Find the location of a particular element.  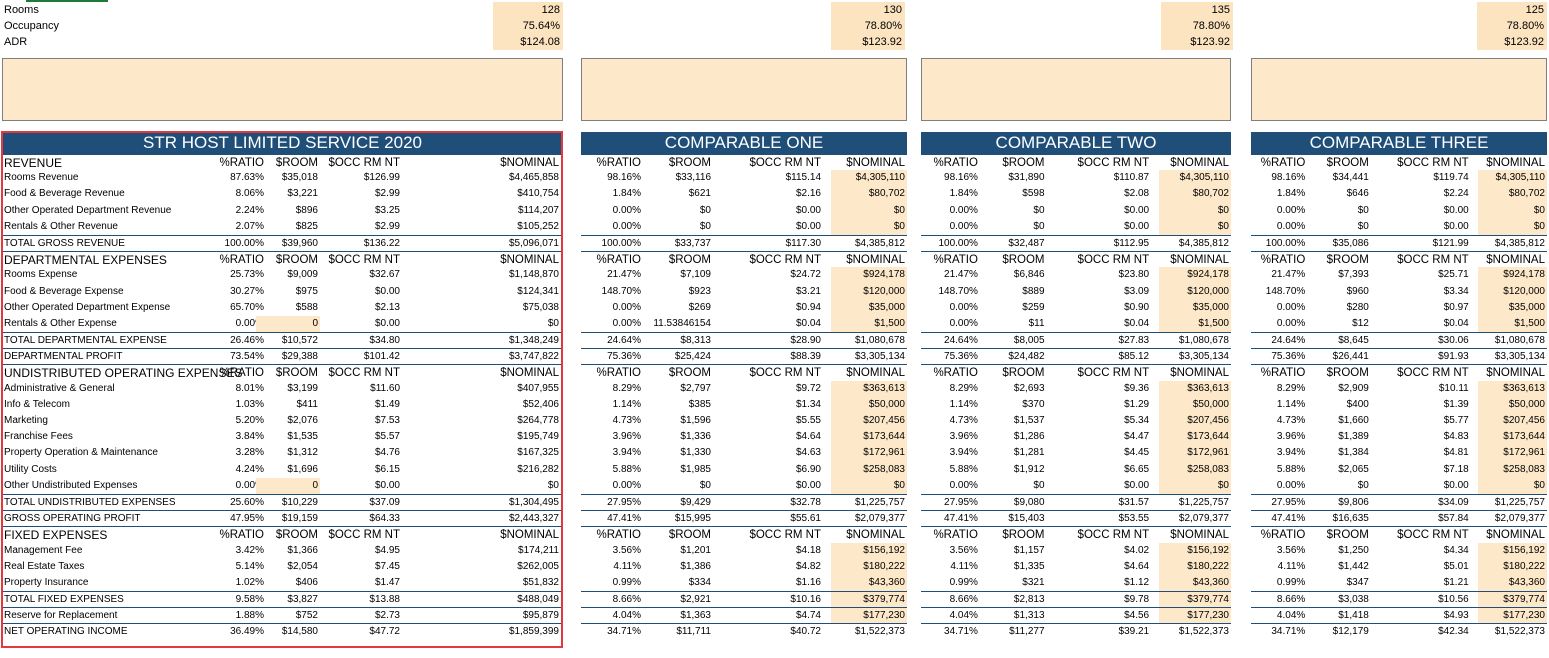

per-occ-room-night-cell: $2.08 is located at coordinates (1137, 194).